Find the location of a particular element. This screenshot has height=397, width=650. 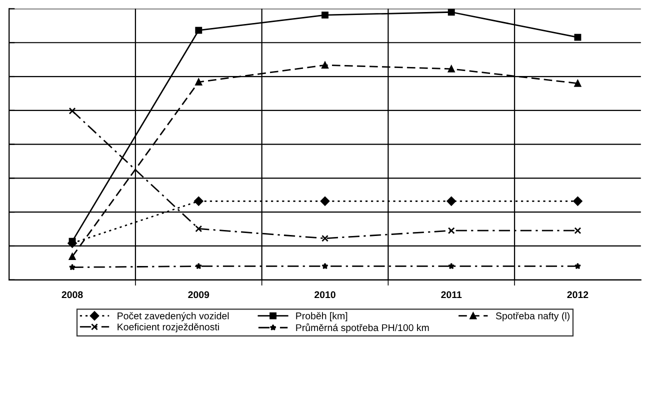

legend-label: Proběh [km] is located at coordinates (322, 317).